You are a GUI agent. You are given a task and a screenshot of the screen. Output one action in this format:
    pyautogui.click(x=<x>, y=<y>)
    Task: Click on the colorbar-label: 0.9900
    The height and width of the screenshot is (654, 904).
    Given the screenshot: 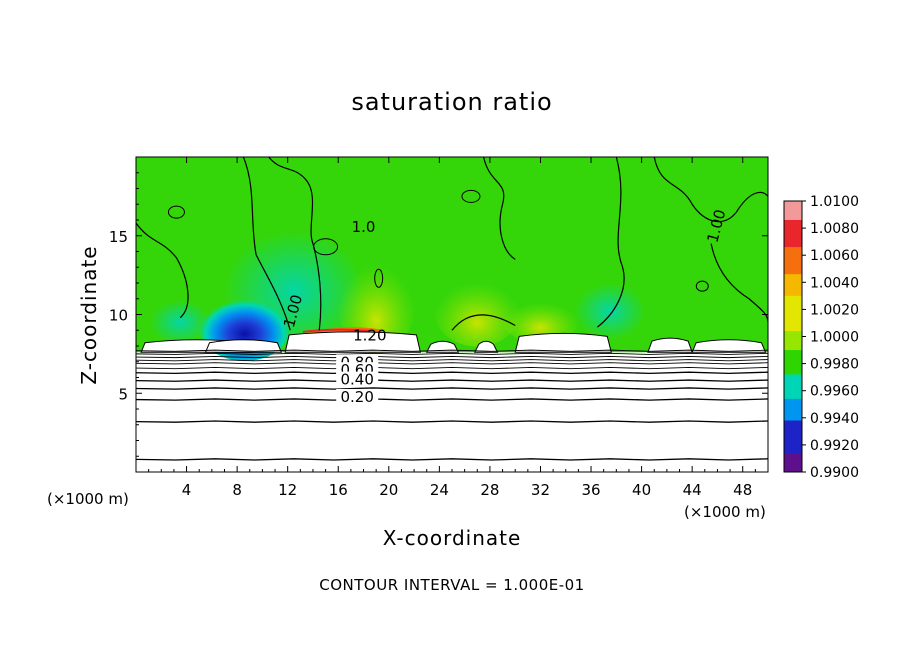 What is the action you would take?
    pyautogui.click(x=834, y=473)
    